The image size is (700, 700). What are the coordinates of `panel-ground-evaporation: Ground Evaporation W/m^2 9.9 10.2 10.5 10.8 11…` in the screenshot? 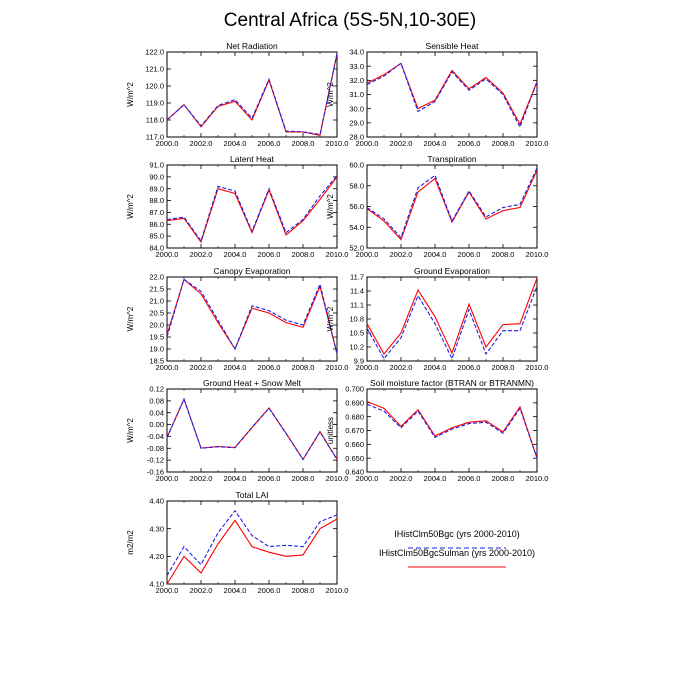 It's located at (437, 319).